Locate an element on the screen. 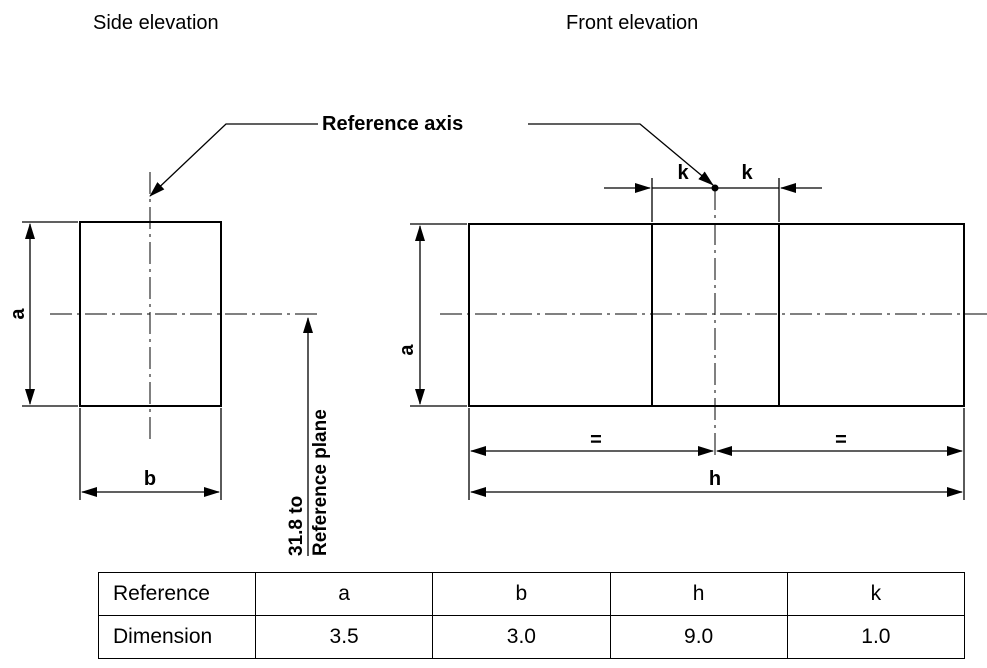 Image resolution: width=987 pixels, height=668 pixels. front-elevation-title: Front elevation is located at coordinates (632, 23).